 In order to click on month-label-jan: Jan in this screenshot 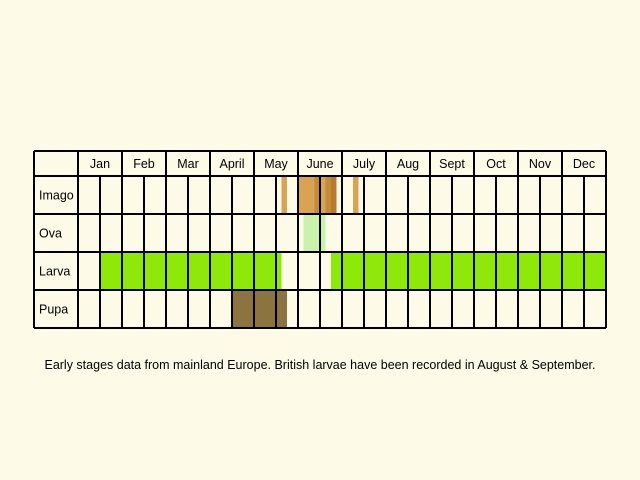, I will do `click(100, 164)`.